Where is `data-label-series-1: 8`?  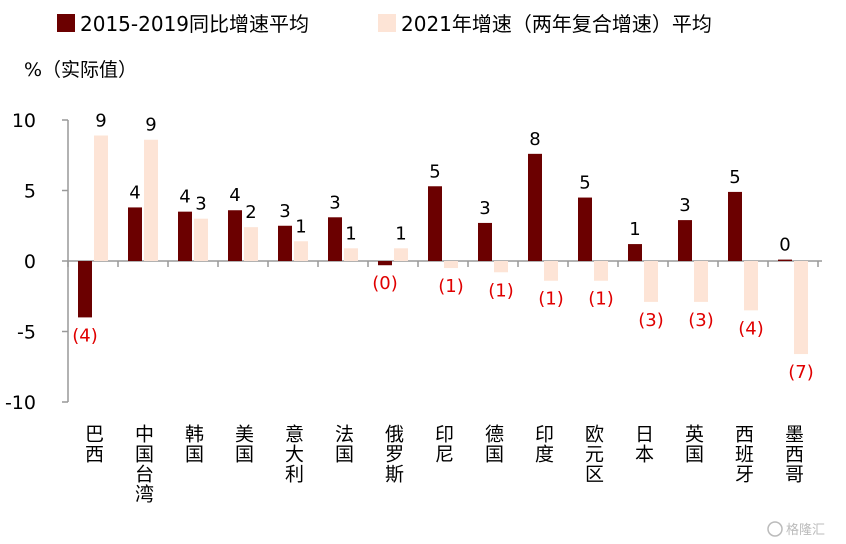
data-label-series-1: 8 is located at coordinates (534, 139).